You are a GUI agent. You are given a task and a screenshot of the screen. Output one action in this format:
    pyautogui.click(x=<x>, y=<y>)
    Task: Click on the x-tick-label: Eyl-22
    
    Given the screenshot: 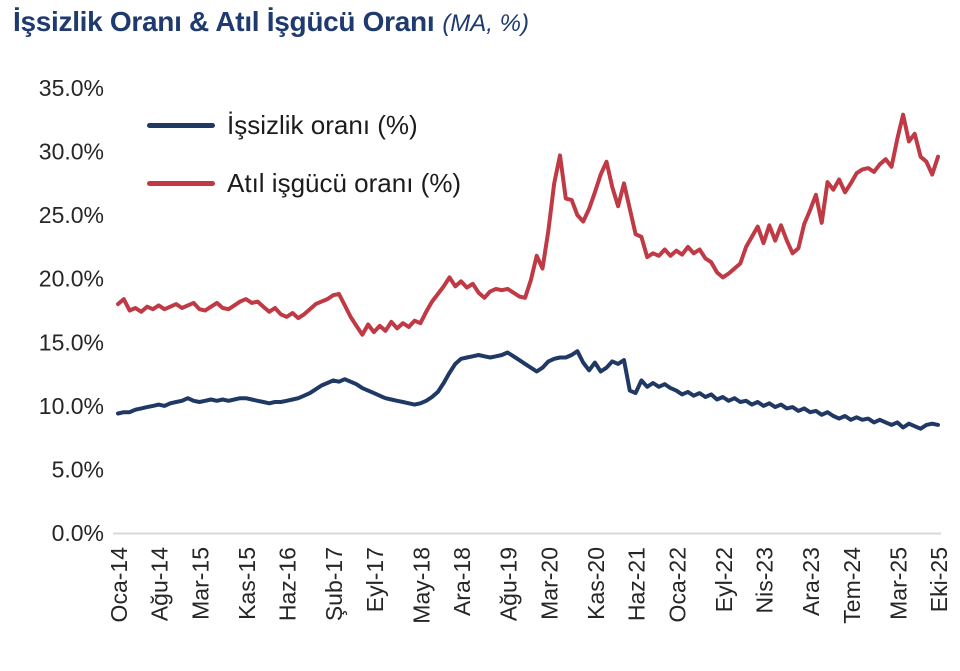 What is the action you would take?
    pyautogui.click(x=724, y=579)
    